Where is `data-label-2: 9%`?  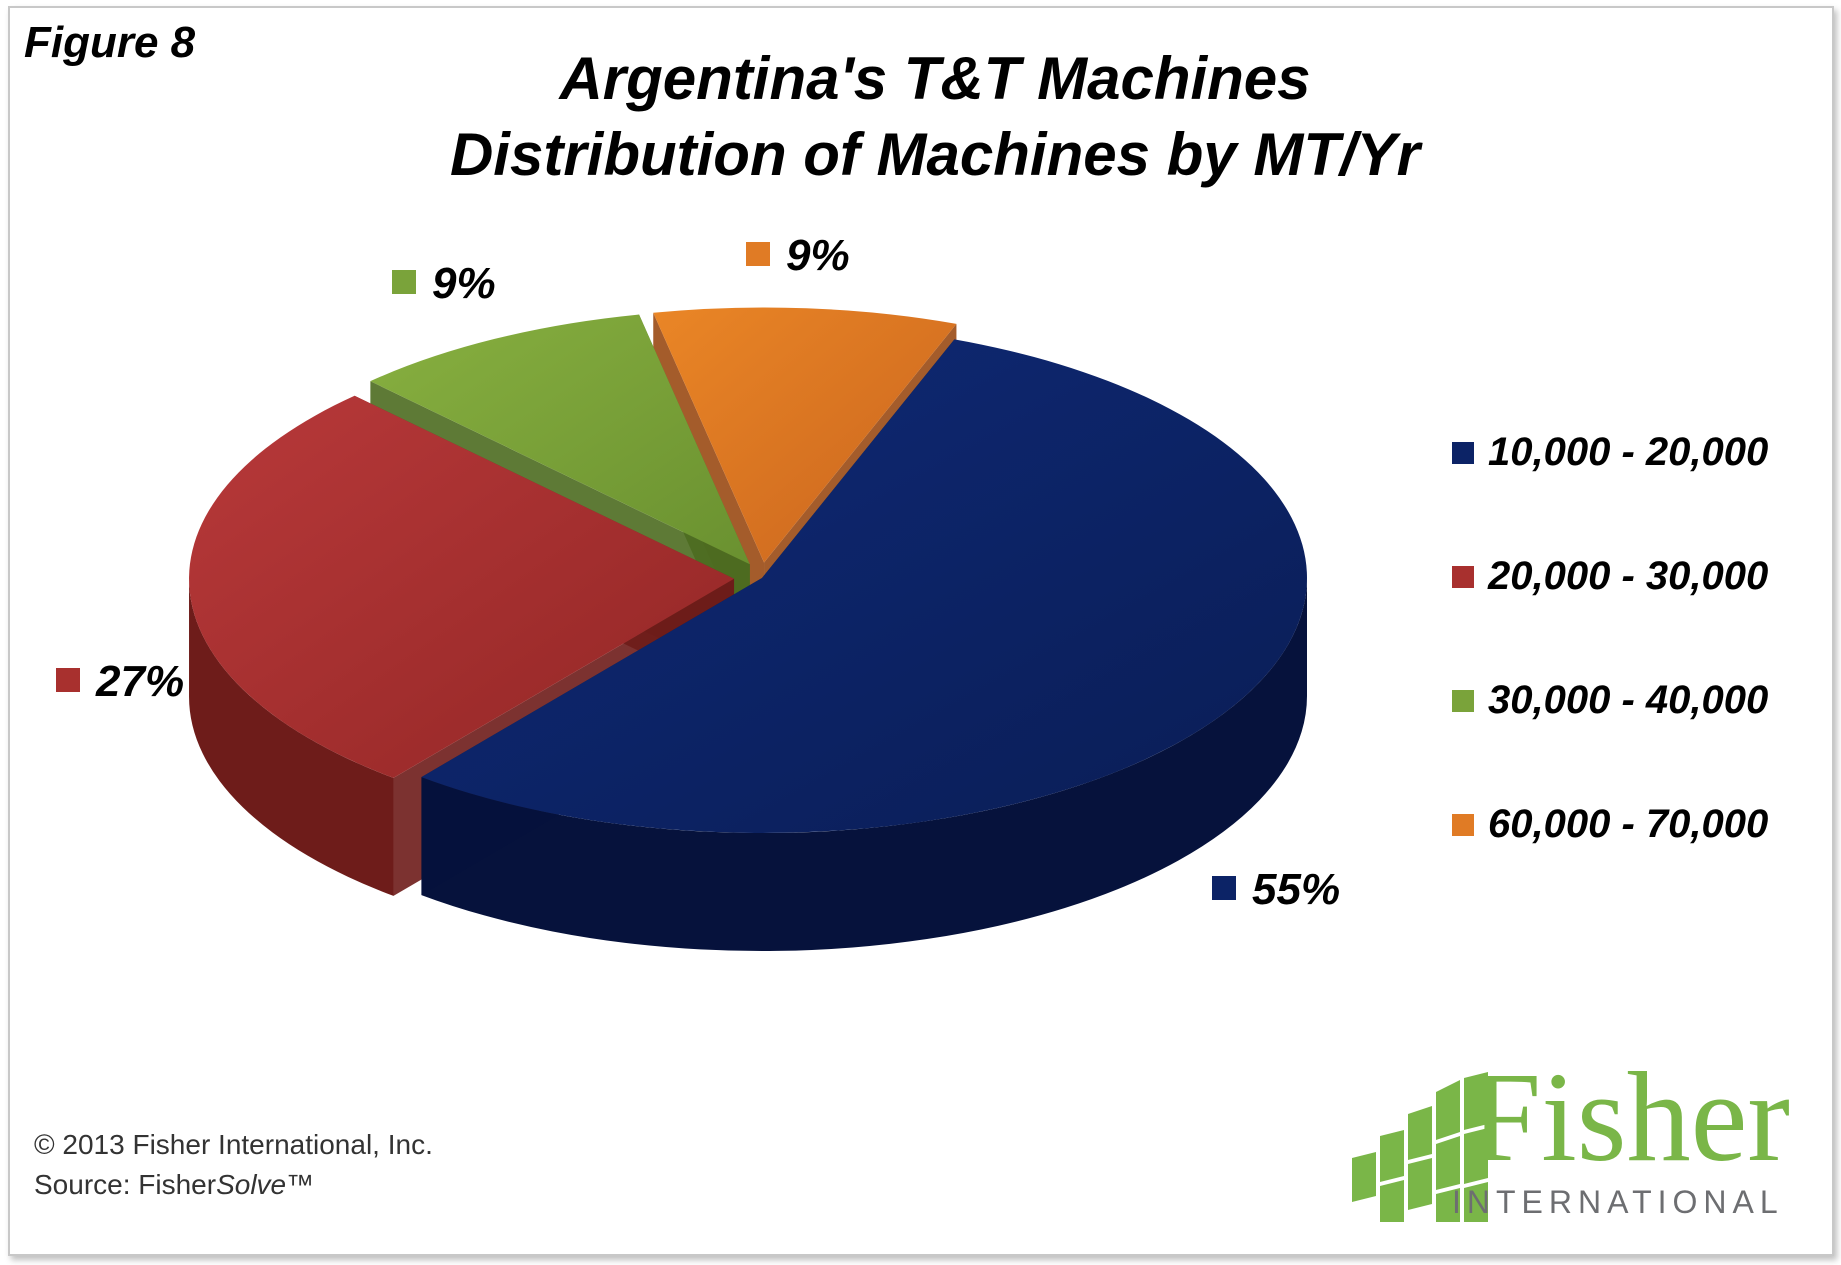
data-label-2: 9% is located at coordinates (464, 283).